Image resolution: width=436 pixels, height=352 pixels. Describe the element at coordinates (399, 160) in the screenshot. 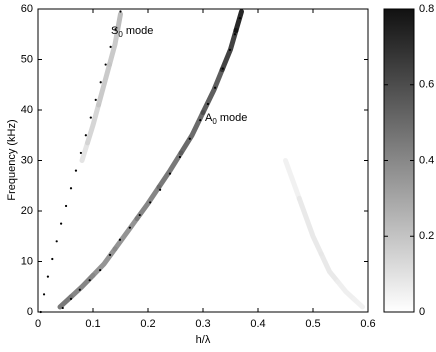

I see `colorbar` at that location.